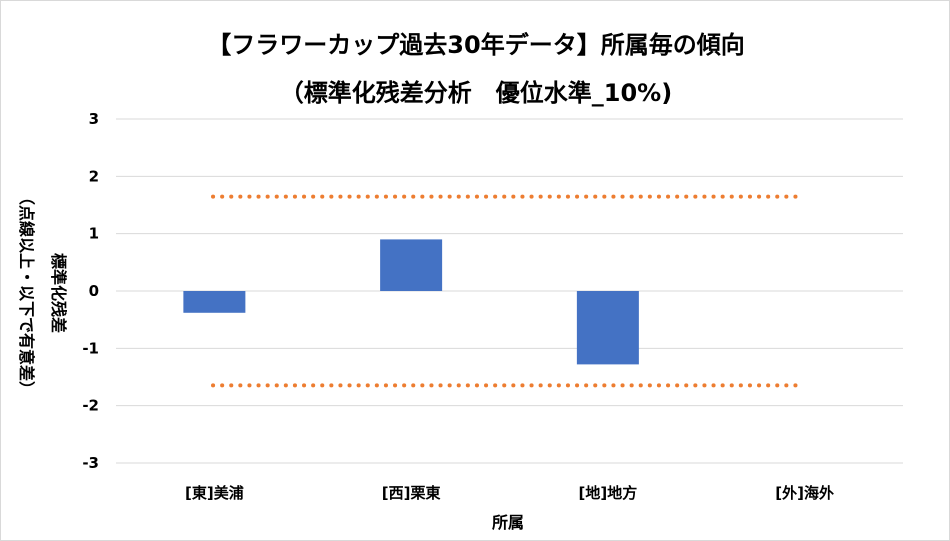 The height and width of the screenshot is (541, 950). I want to click on chart-title: 【フラワーカップ過去30年データ】所属毎の傾向, so click(475, 45).